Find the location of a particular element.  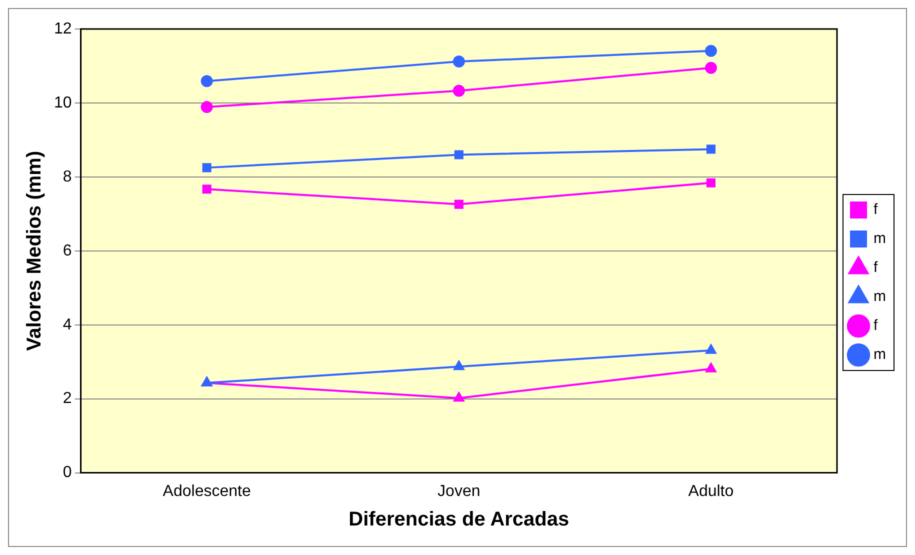

x-axis-title: Diferencias de Arcadas is located at coordinates (459, 519).